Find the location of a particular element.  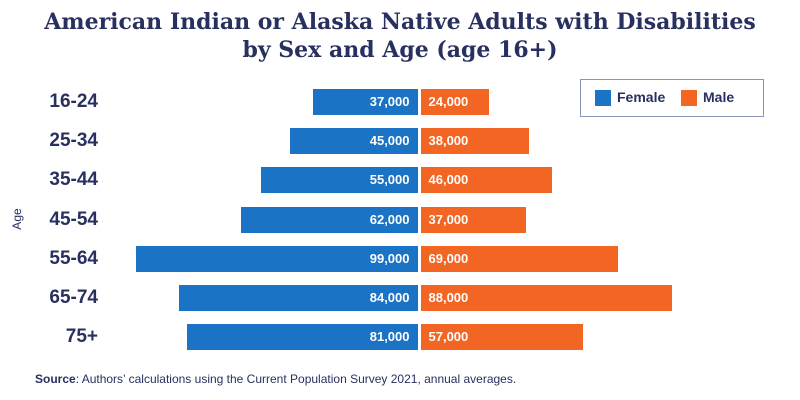

chart-title-line-2: by Sex and Age (age 16+) is located at coordinates (400, 50).